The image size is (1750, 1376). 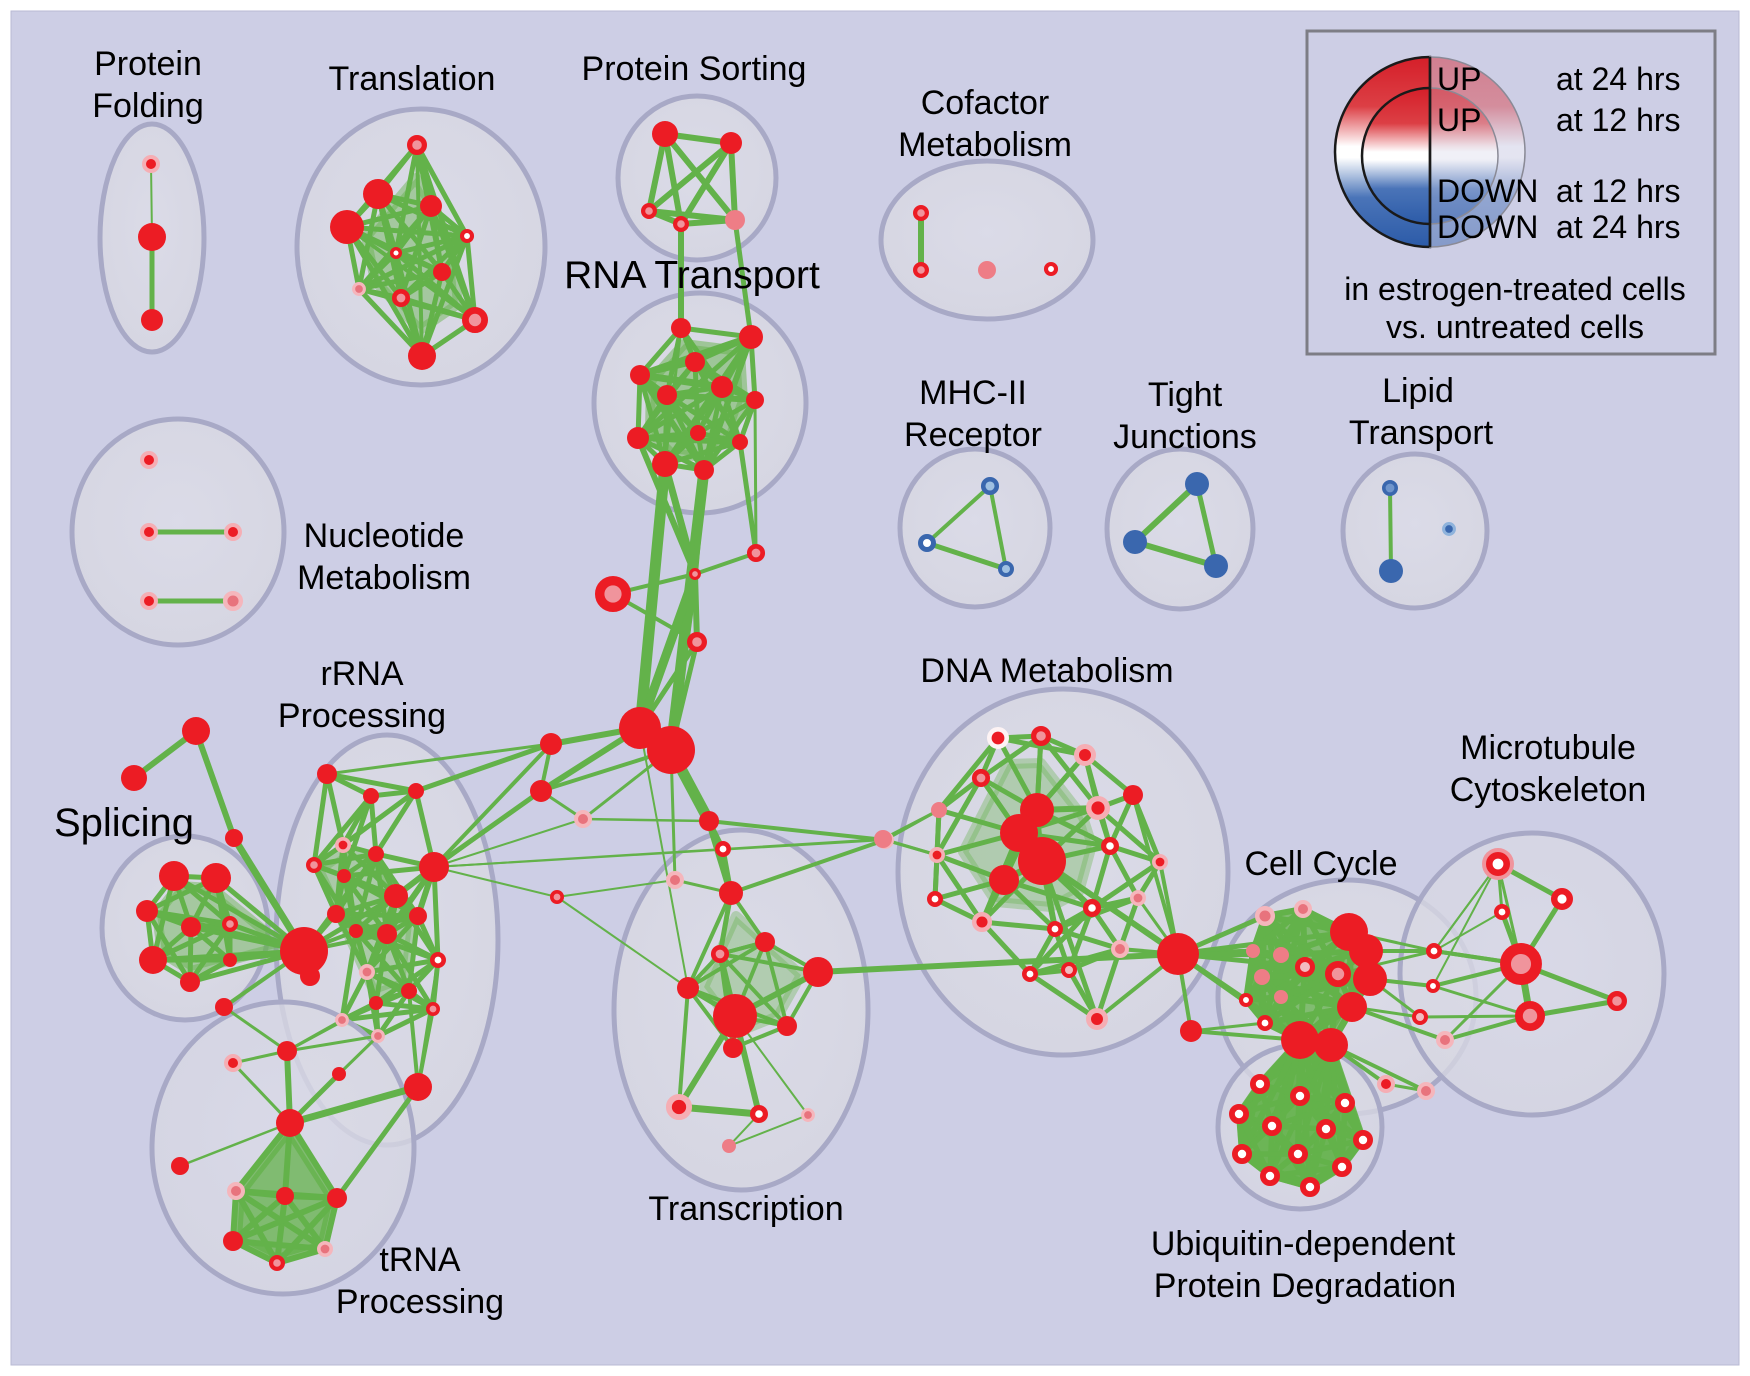 What do you see at coordinates (1418, 391) in the screenshot?
I see `svg-text: Lipid` at bounding box center [1418, 391].